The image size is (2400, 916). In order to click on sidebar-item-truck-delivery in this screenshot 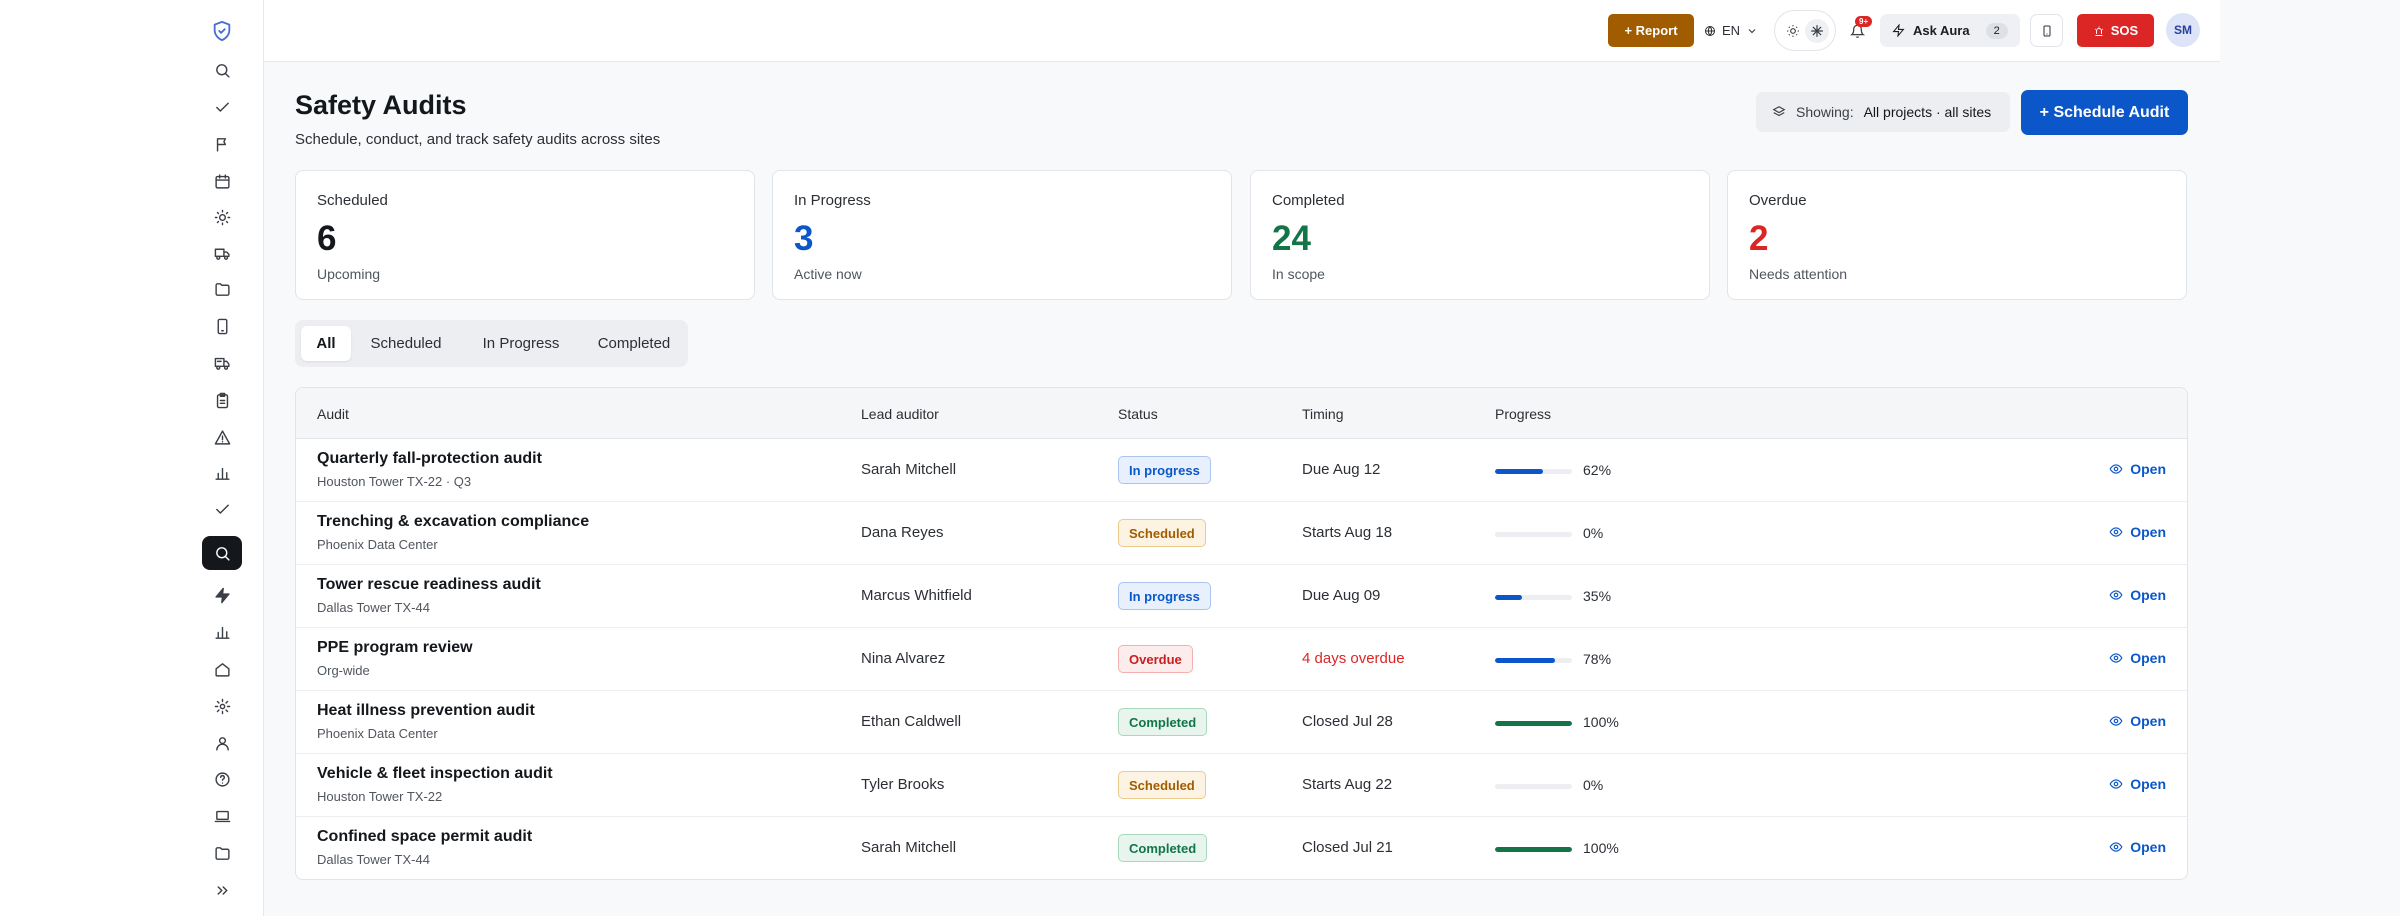, I will do `click(222, 363)`.